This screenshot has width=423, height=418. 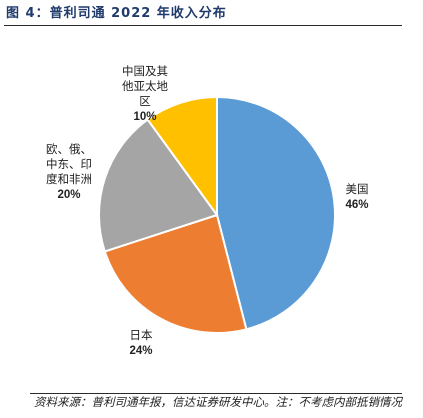 What do you see at coordinates (69, 164) in the screenshot?
I see `slice-label-2-line-1: 中东、印` at bounding box center [69, 164].